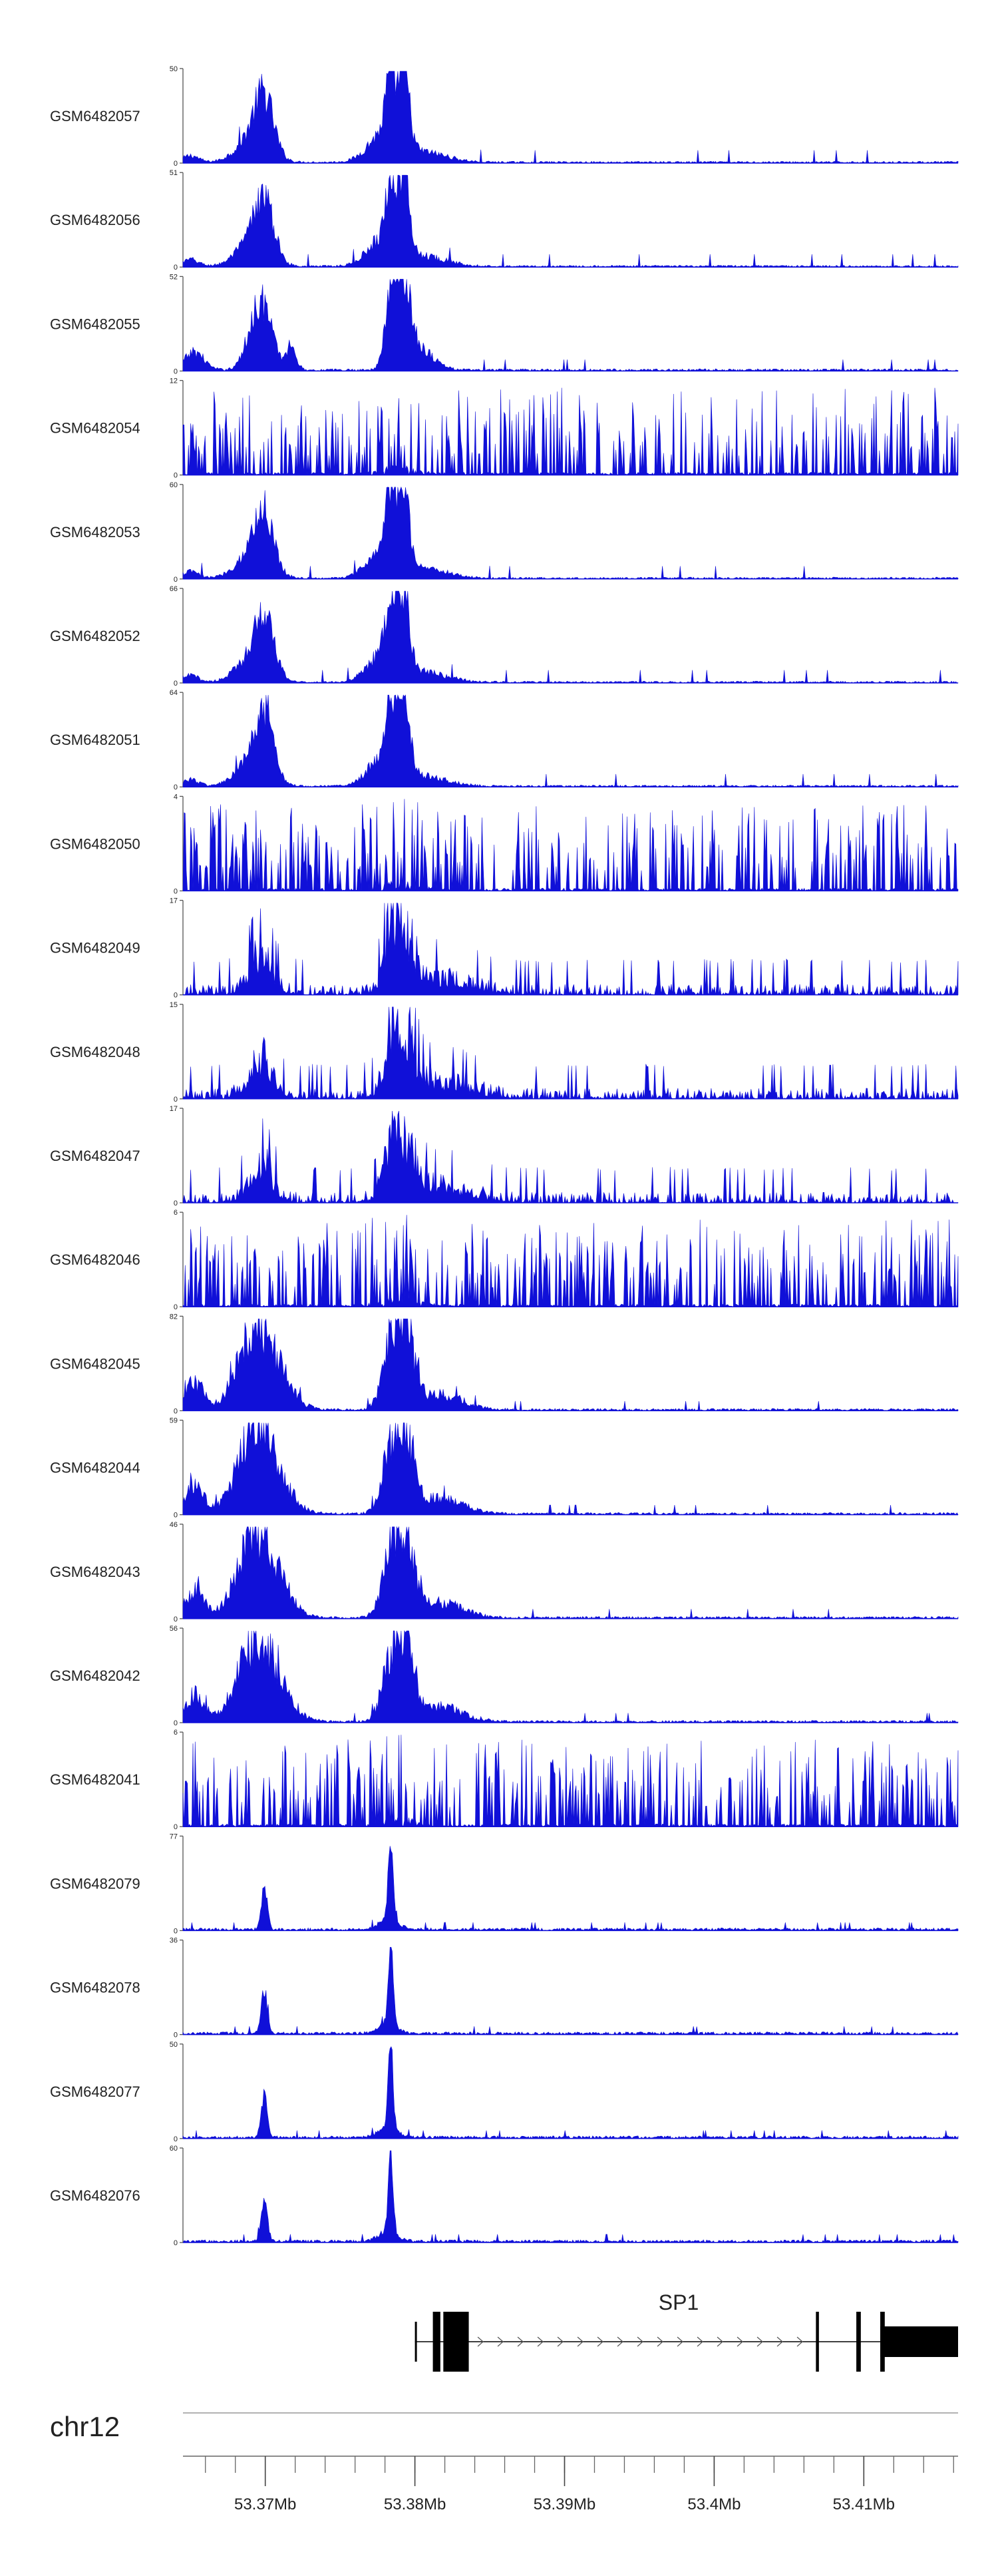 The height and width of the screenshot is (2576, 998). What do you see at coordinates (174, 381) in the screenshot?
I see `y-max-label: 12` at bounding box center [174, 381].